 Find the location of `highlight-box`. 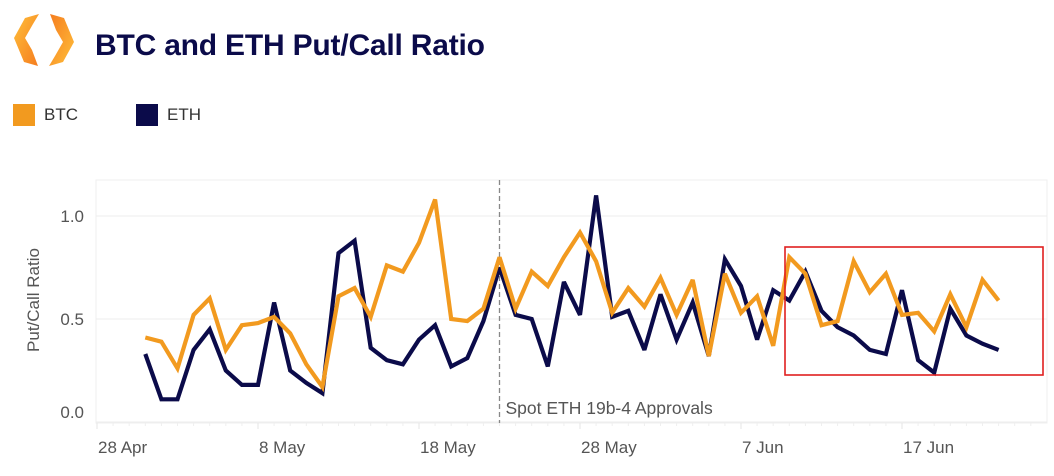

highlight-box is located at coordinates (914, 311).